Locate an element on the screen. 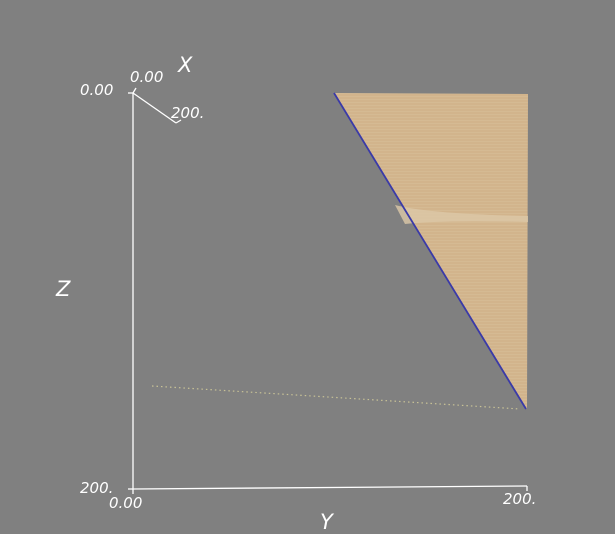 Image resolution: width=615 pixels, height=534 pixels. x-axis-title: X is located at coordinates (185, 65).